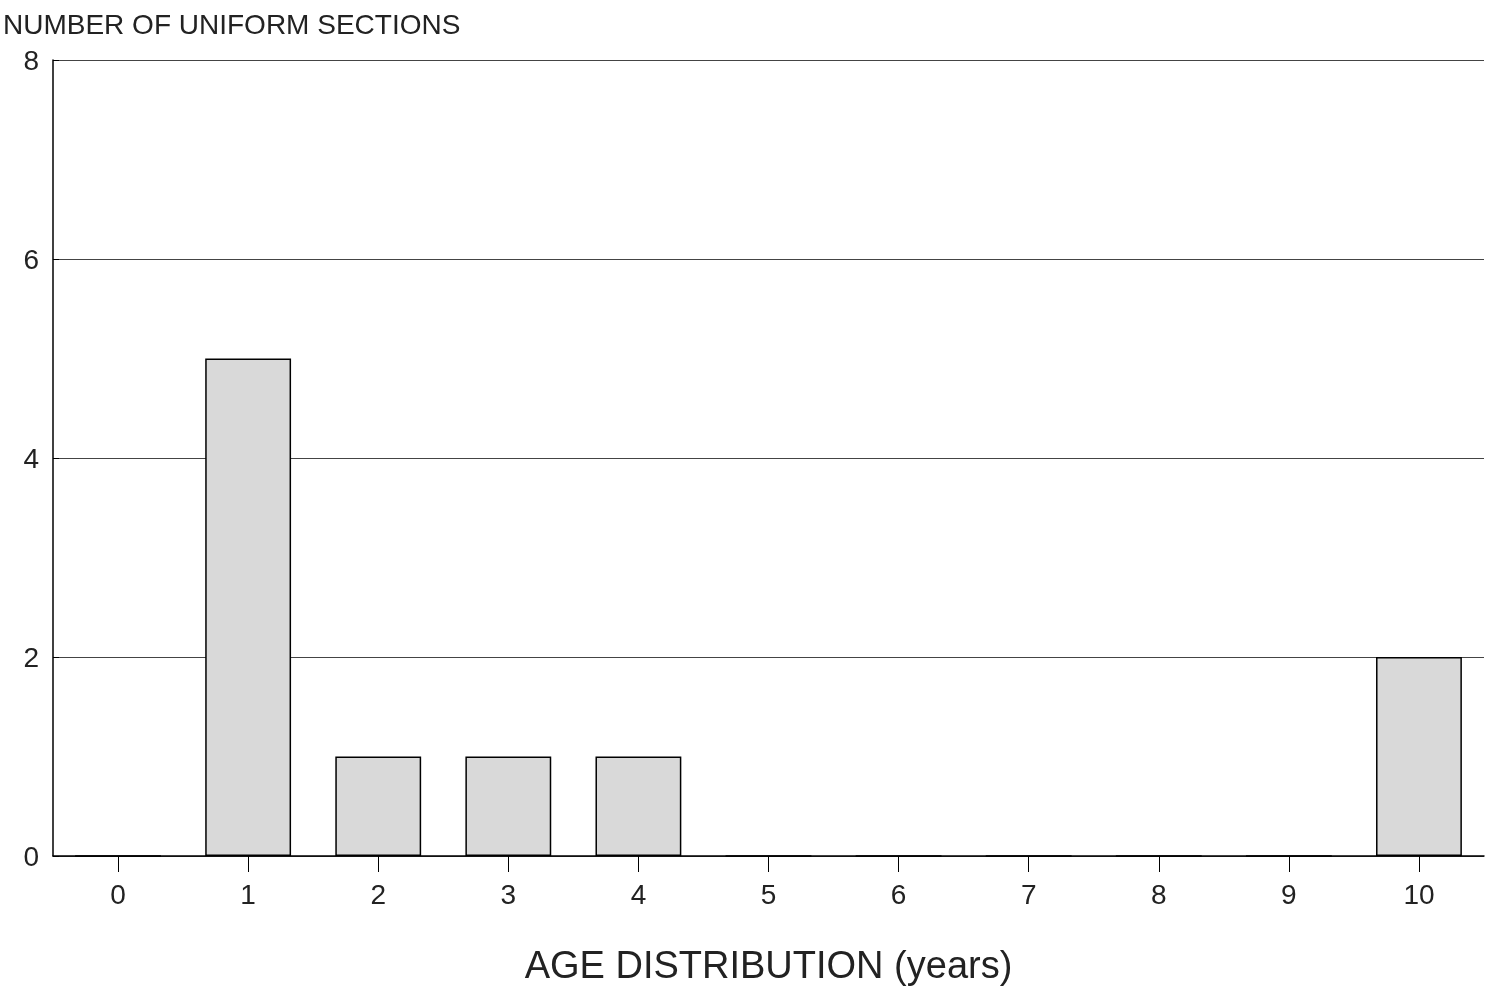 This screenshot has height=1004, width=1485. I want to click on x-tick-label: 6, so click(898, 894).